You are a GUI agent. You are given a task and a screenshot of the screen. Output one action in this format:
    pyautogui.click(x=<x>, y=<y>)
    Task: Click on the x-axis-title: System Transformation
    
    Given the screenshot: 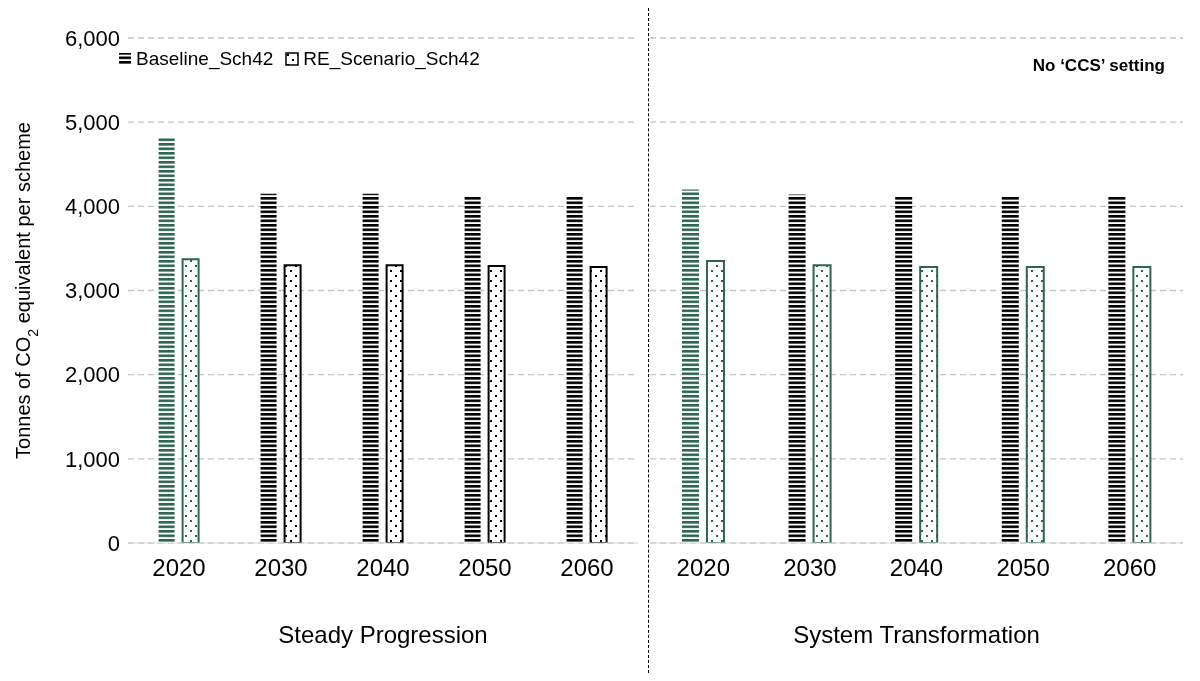 What is the action you would take?
    pyautogui.click(x=916, y=634)
    